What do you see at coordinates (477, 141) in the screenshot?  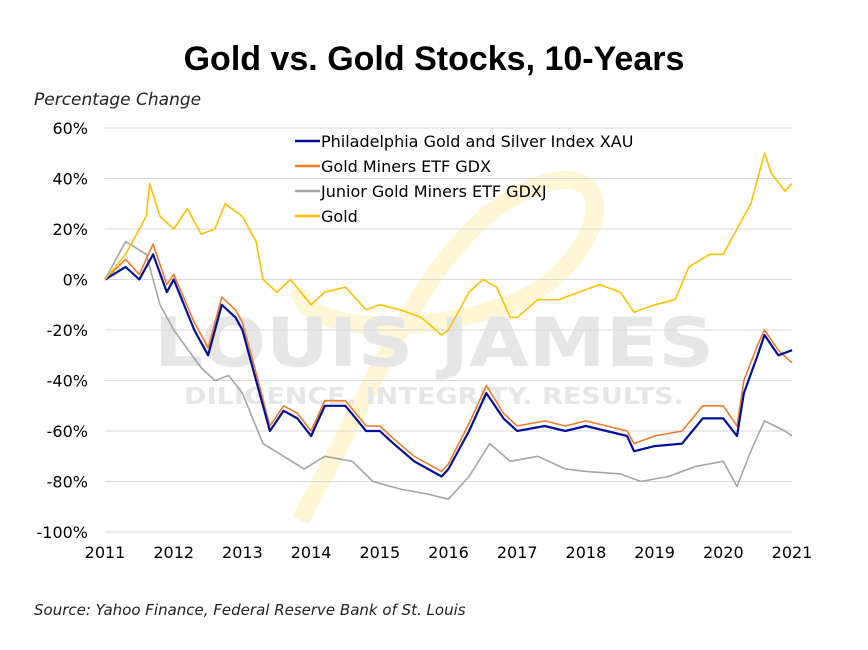 I see `legend-label: Philadelphia Gold and Silver Index XAU` at bounding box center [477, 141].